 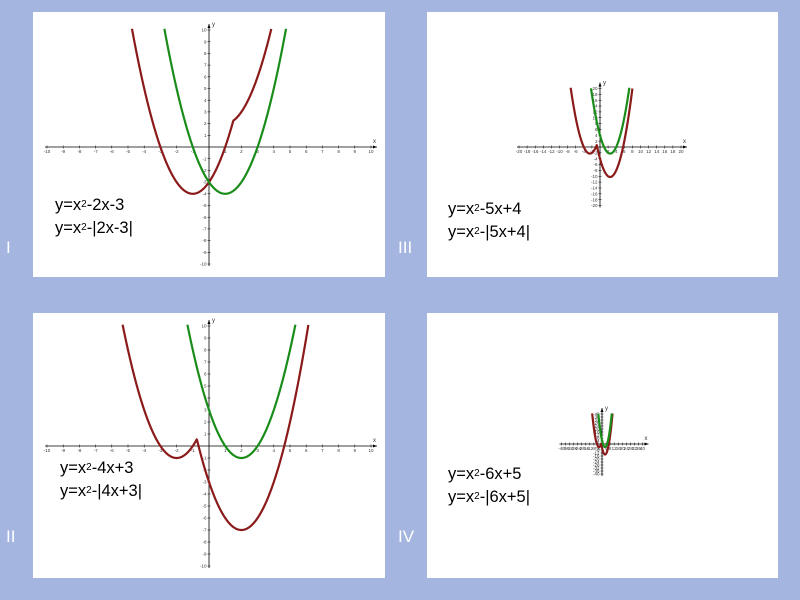 I want to click on y-tick-label: -16, so click(x=596, y=456).